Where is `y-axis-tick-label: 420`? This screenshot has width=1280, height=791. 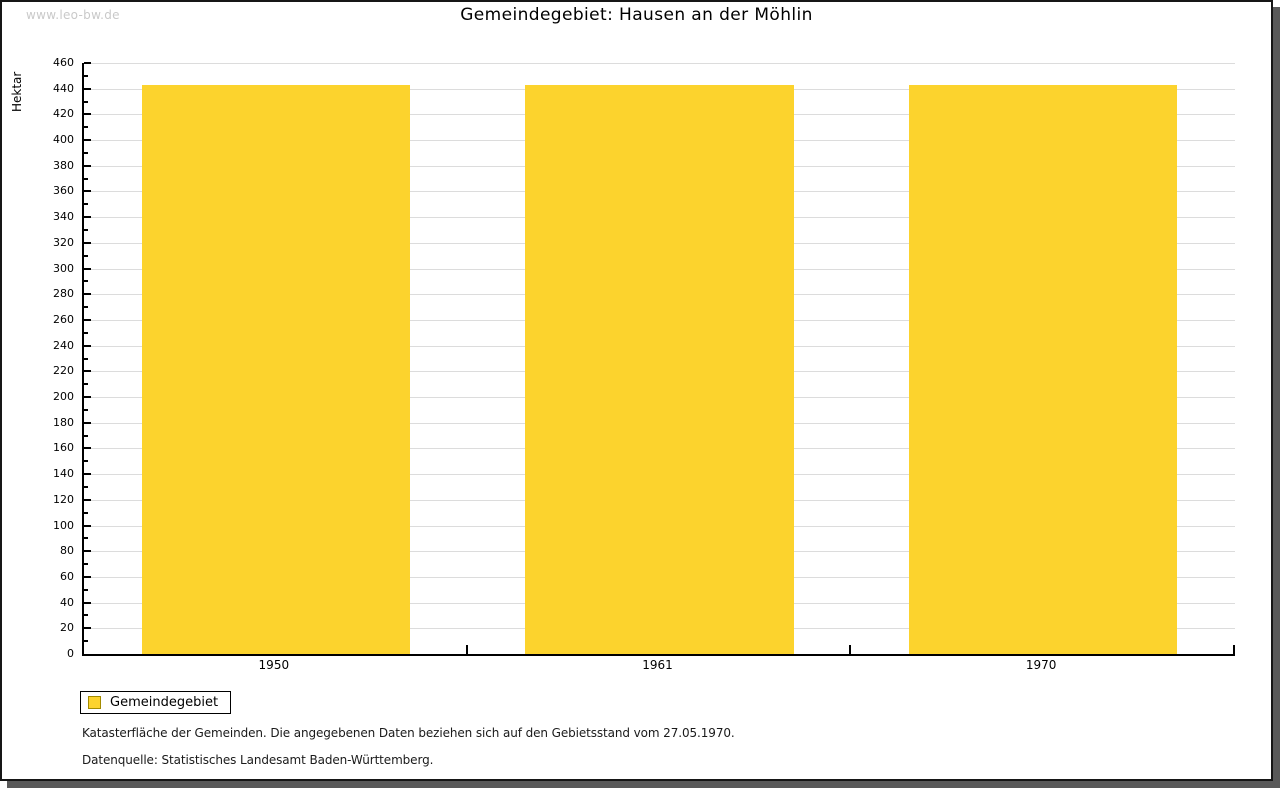 y-axis-tick-label: 420 is located at coordinates (63, 114).